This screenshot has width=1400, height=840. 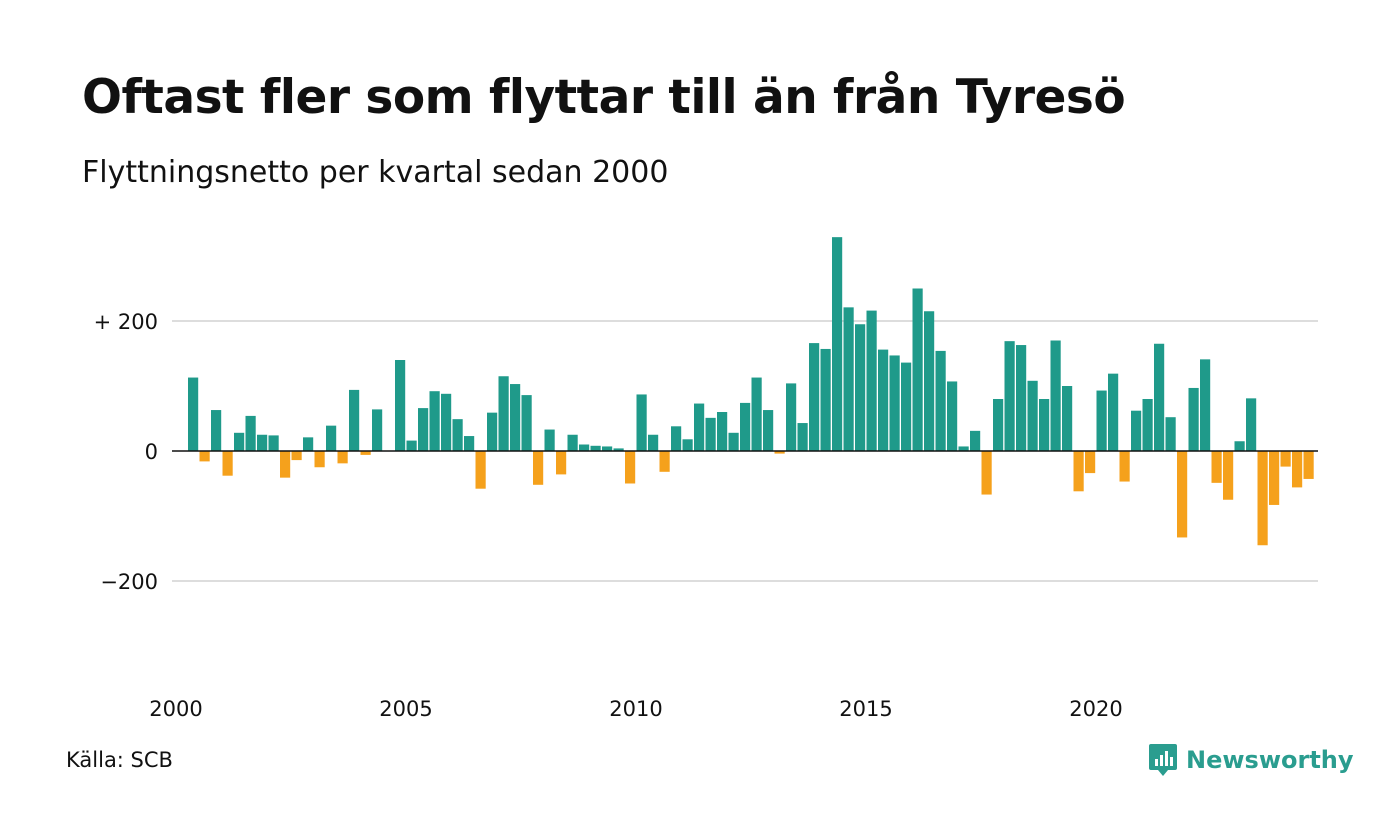 I want to click on y-tick-label: 0, so click(x=151, y=452).